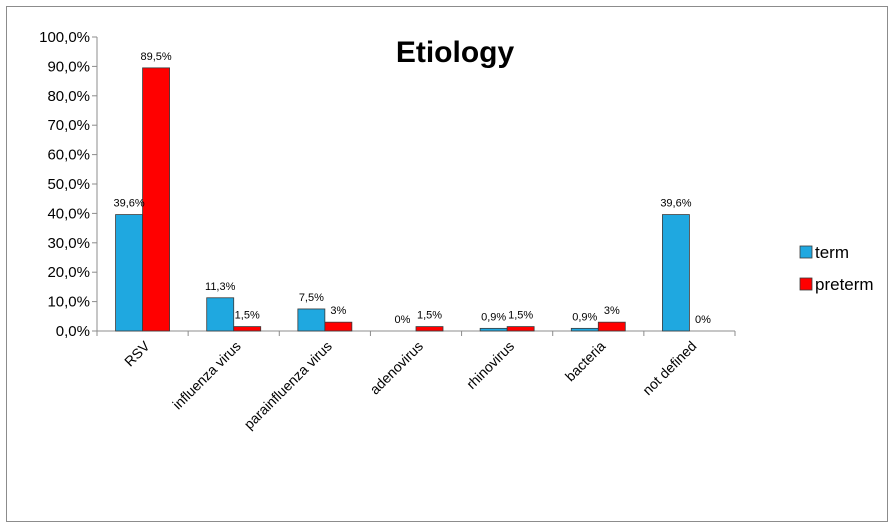  What do you see at coordinates (206, 375) in the screenshot?
I see `x-category-label: influenza virus` at bounding box center [206, 375].